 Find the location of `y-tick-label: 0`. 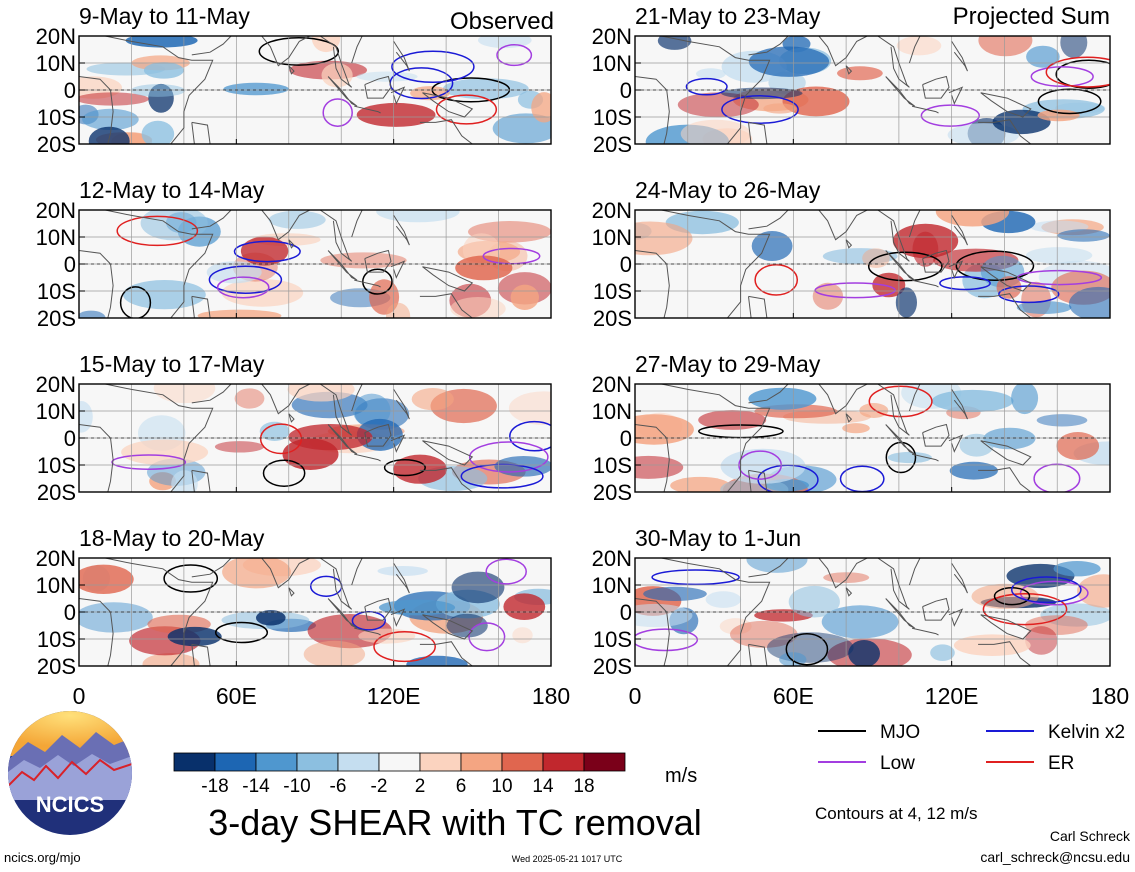

y-tick-label: 0 is located at coordinates (626, 438).